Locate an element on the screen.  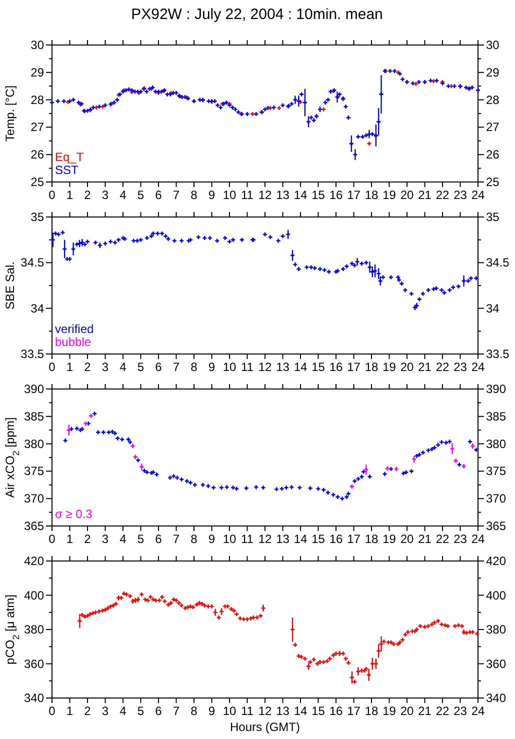
y2-tick-label: 400 is located at coordinates (496, 595).